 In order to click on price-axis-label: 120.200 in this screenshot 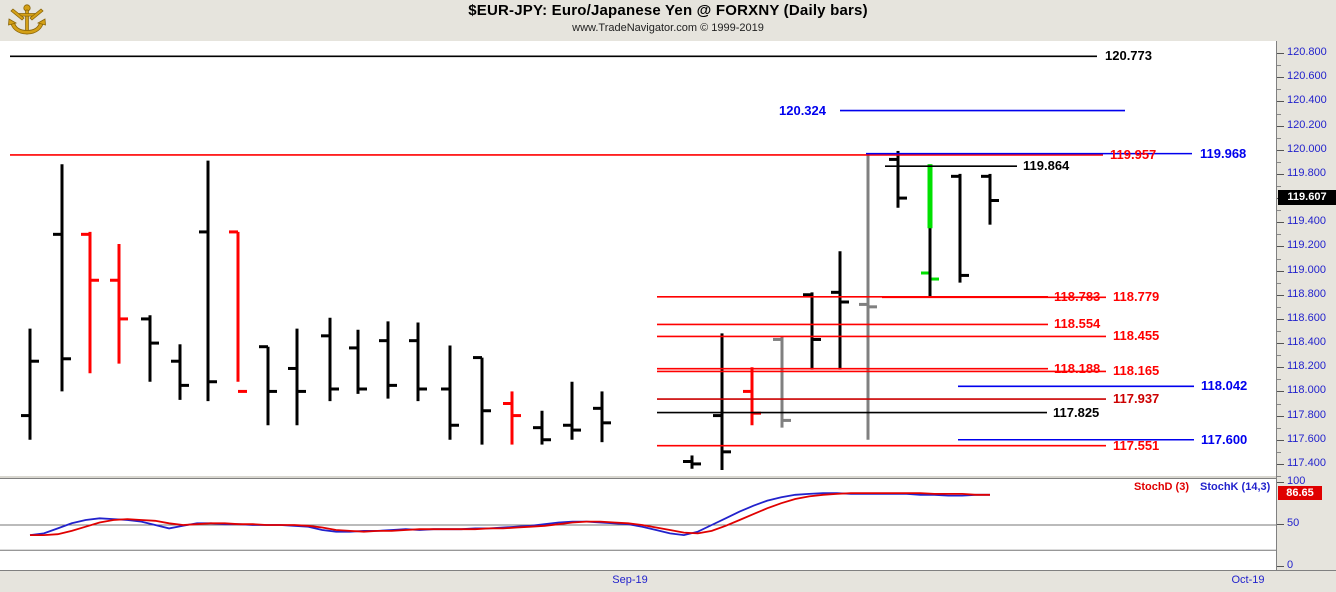, I will do `click(1307, 124)`.